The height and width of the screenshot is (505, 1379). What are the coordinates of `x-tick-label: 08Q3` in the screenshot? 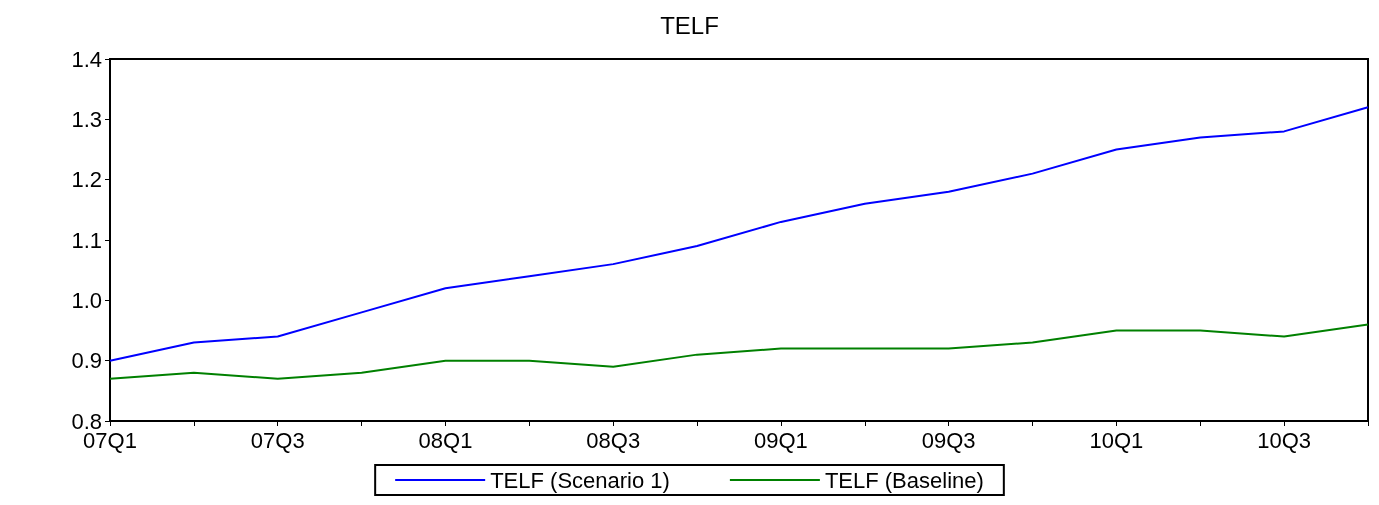 It's located at (613, 440).